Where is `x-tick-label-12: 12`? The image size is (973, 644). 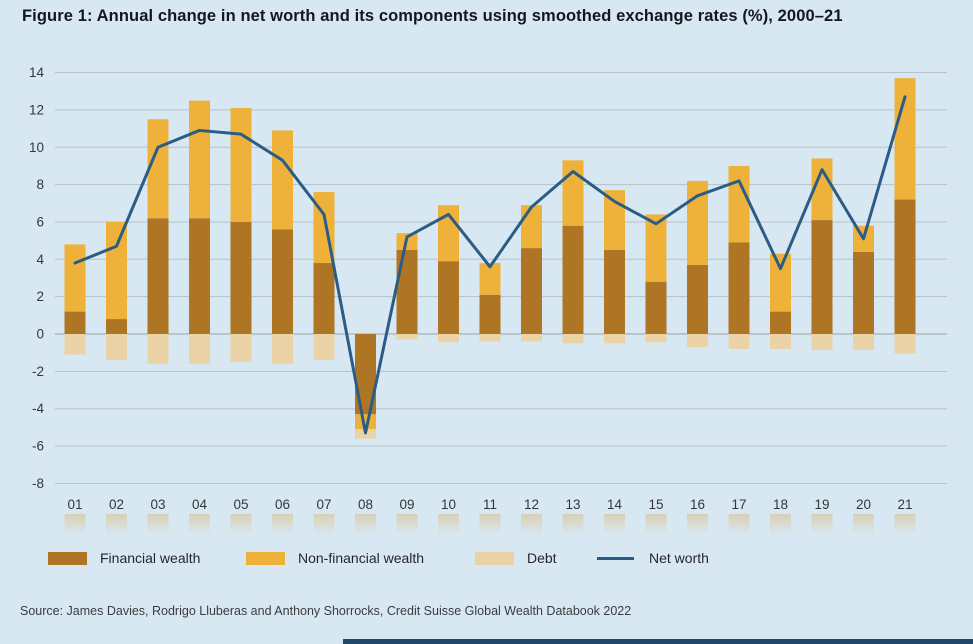
x-tick-label-12: 12 is located at coordinates (531, 504).